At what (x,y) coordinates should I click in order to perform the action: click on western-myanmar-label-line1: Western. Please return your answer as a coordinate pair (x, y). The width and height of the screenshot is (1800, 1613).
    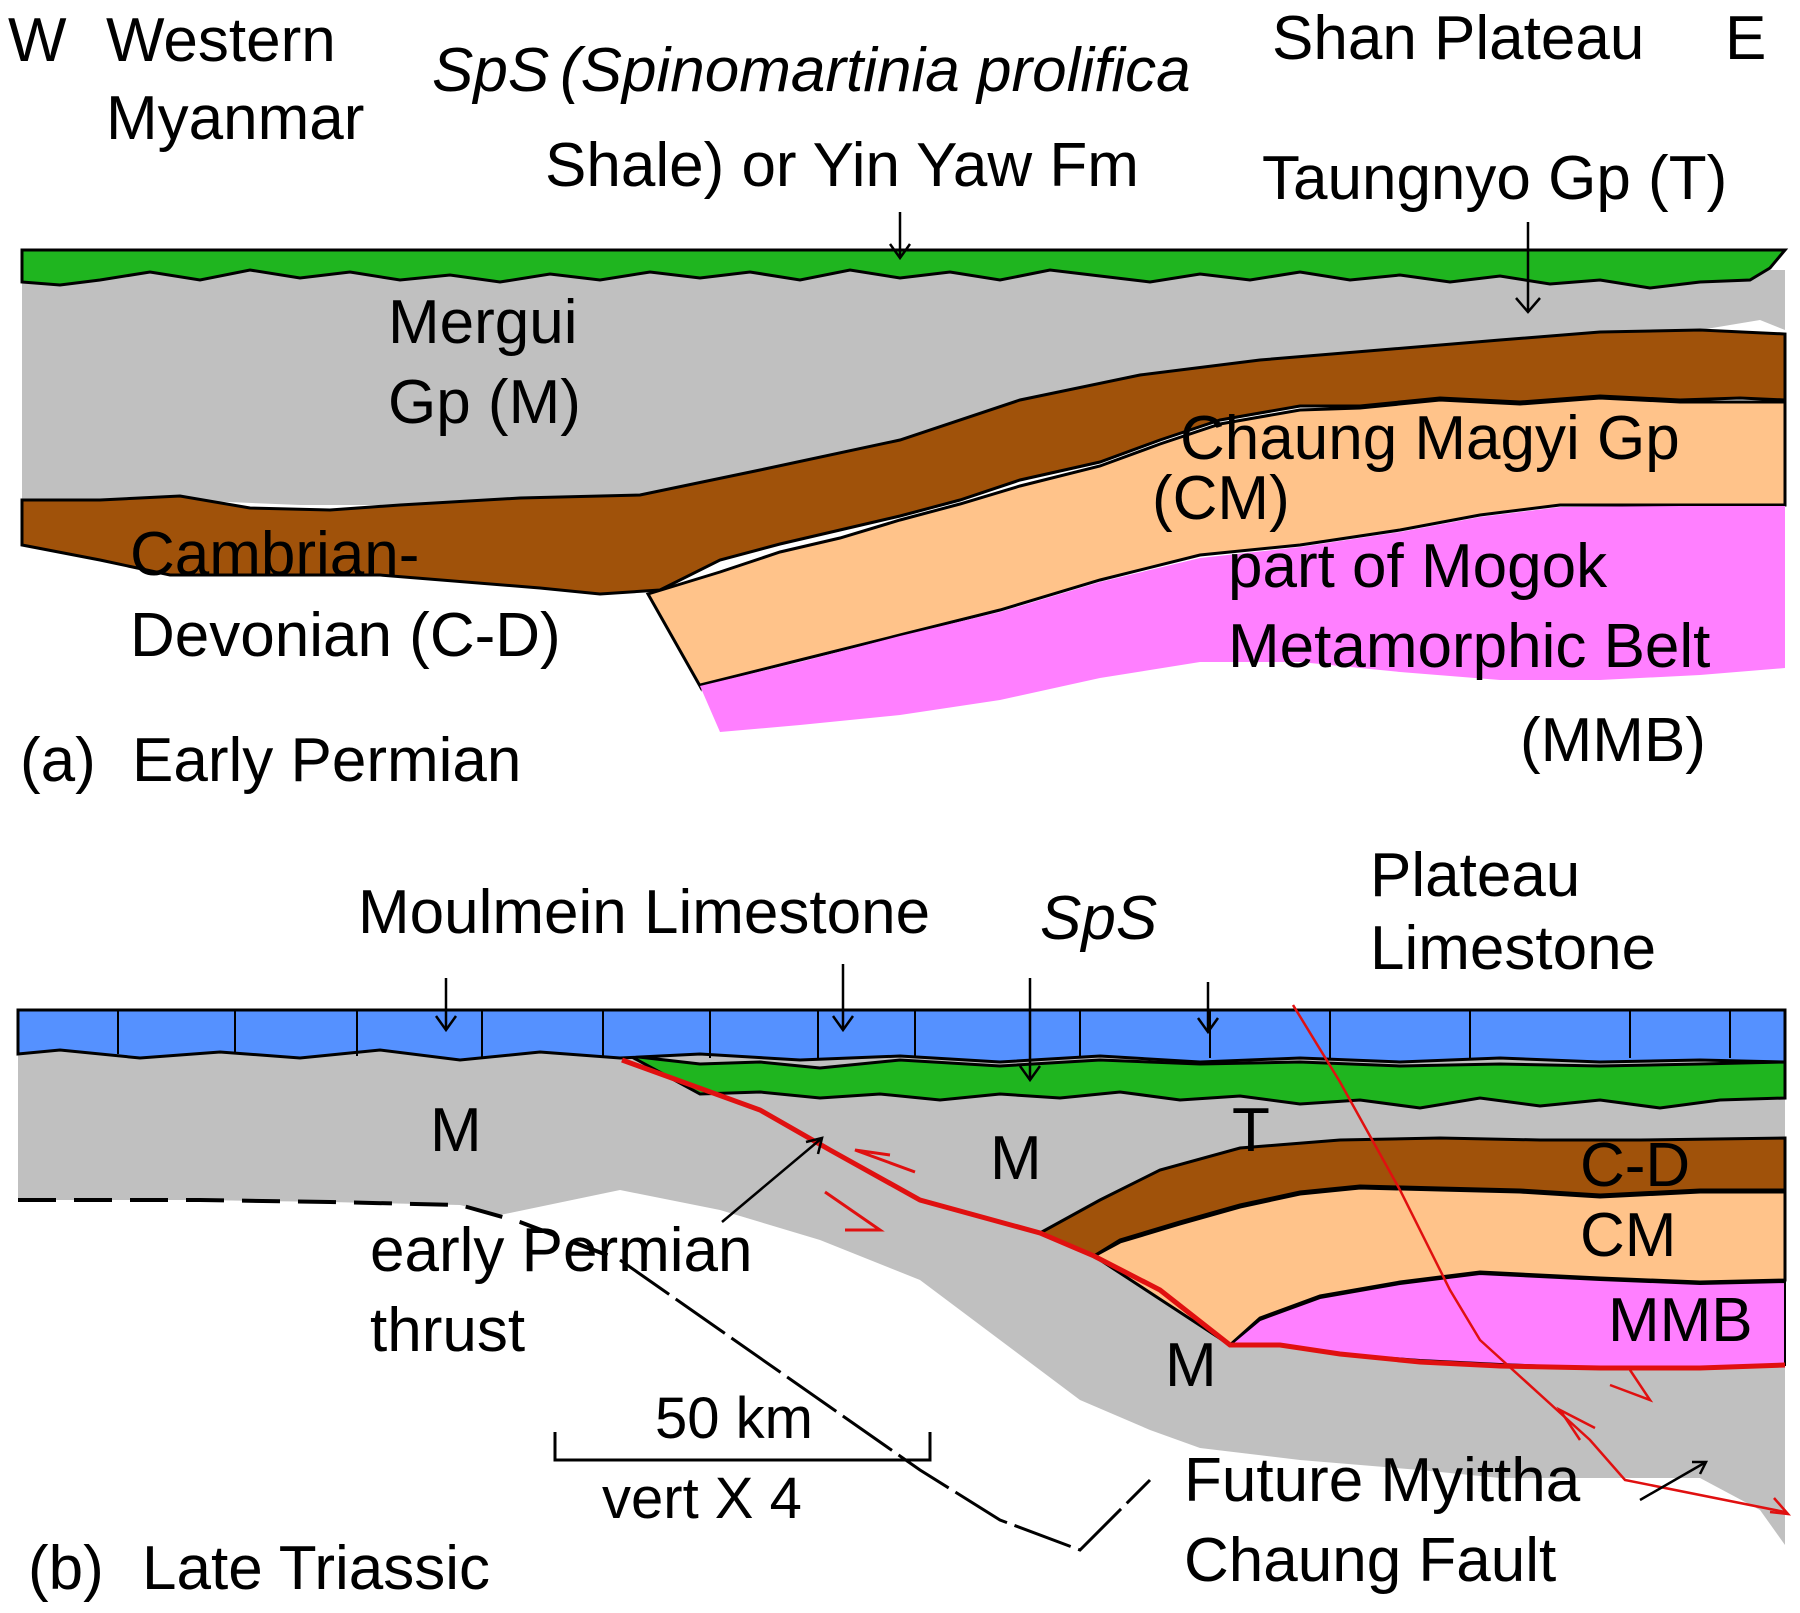
    Looking at the image, I should click on (221, 40).